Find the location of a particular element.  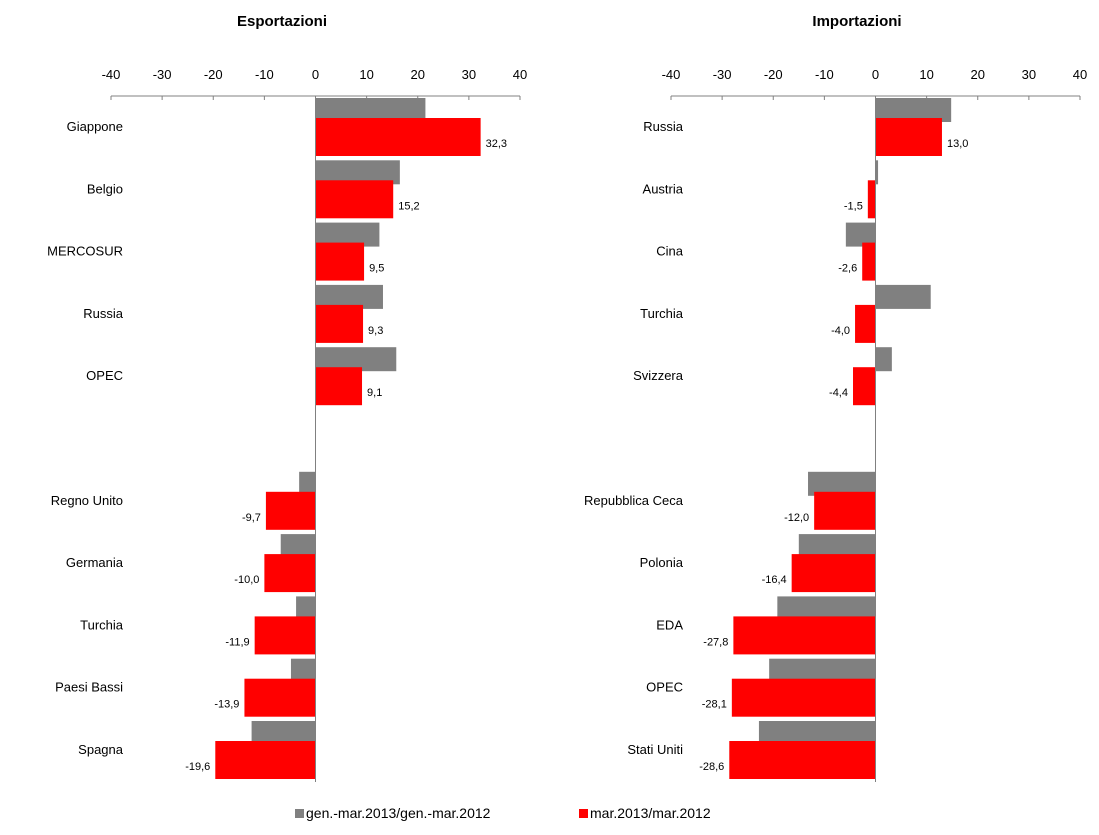

category-label: Austria is located at coordinates (663, 188).